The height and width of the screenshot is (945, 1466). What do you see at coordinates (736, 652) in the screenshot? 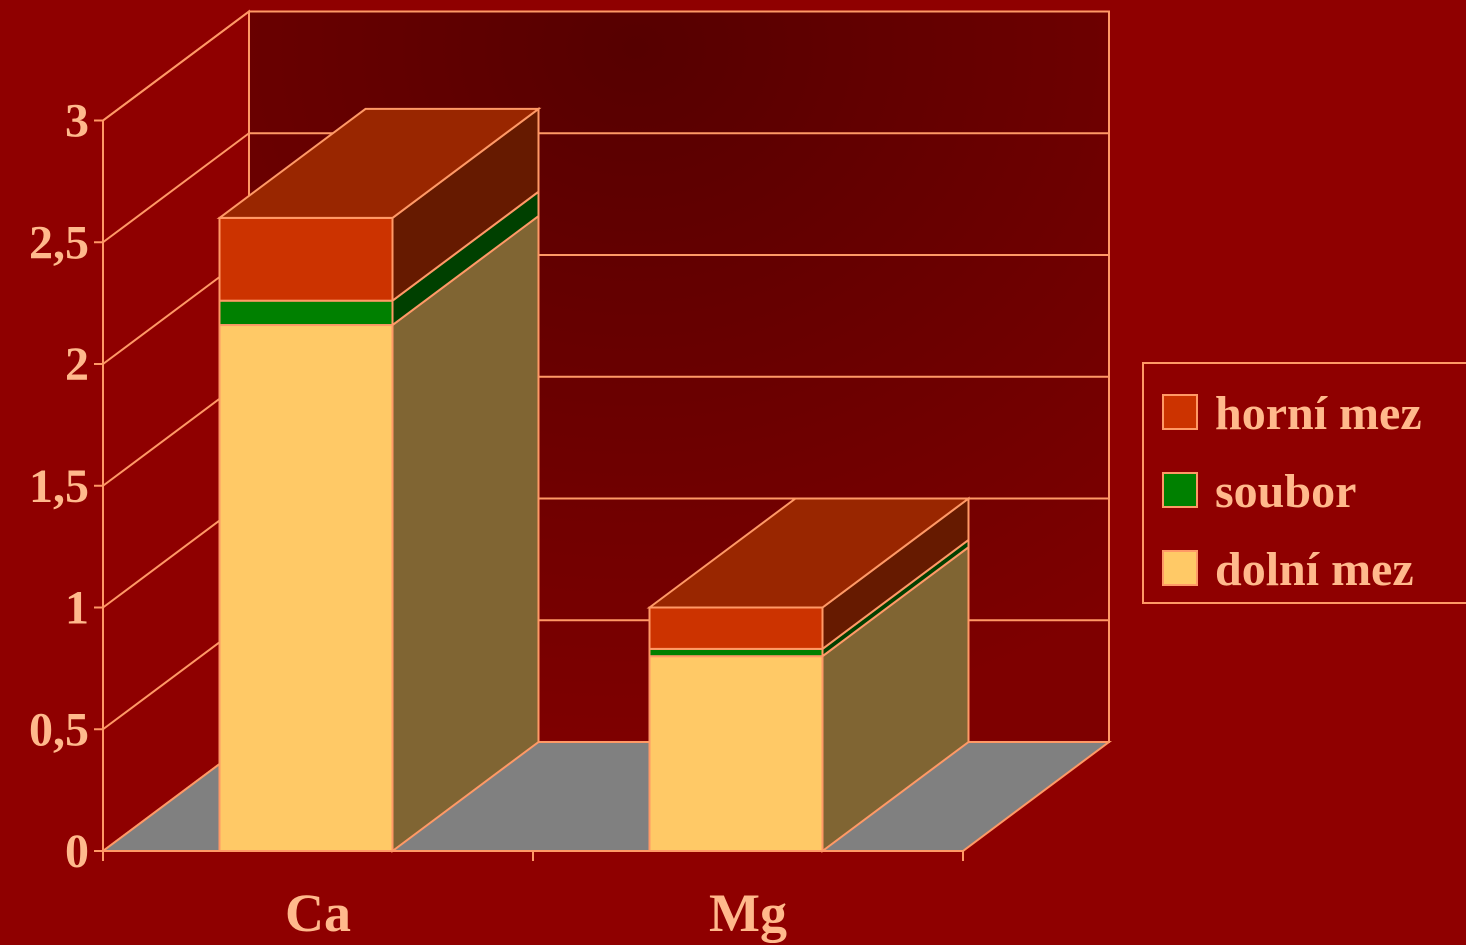
I see `bar-mg-soubor` at bounding box center [736, 652].